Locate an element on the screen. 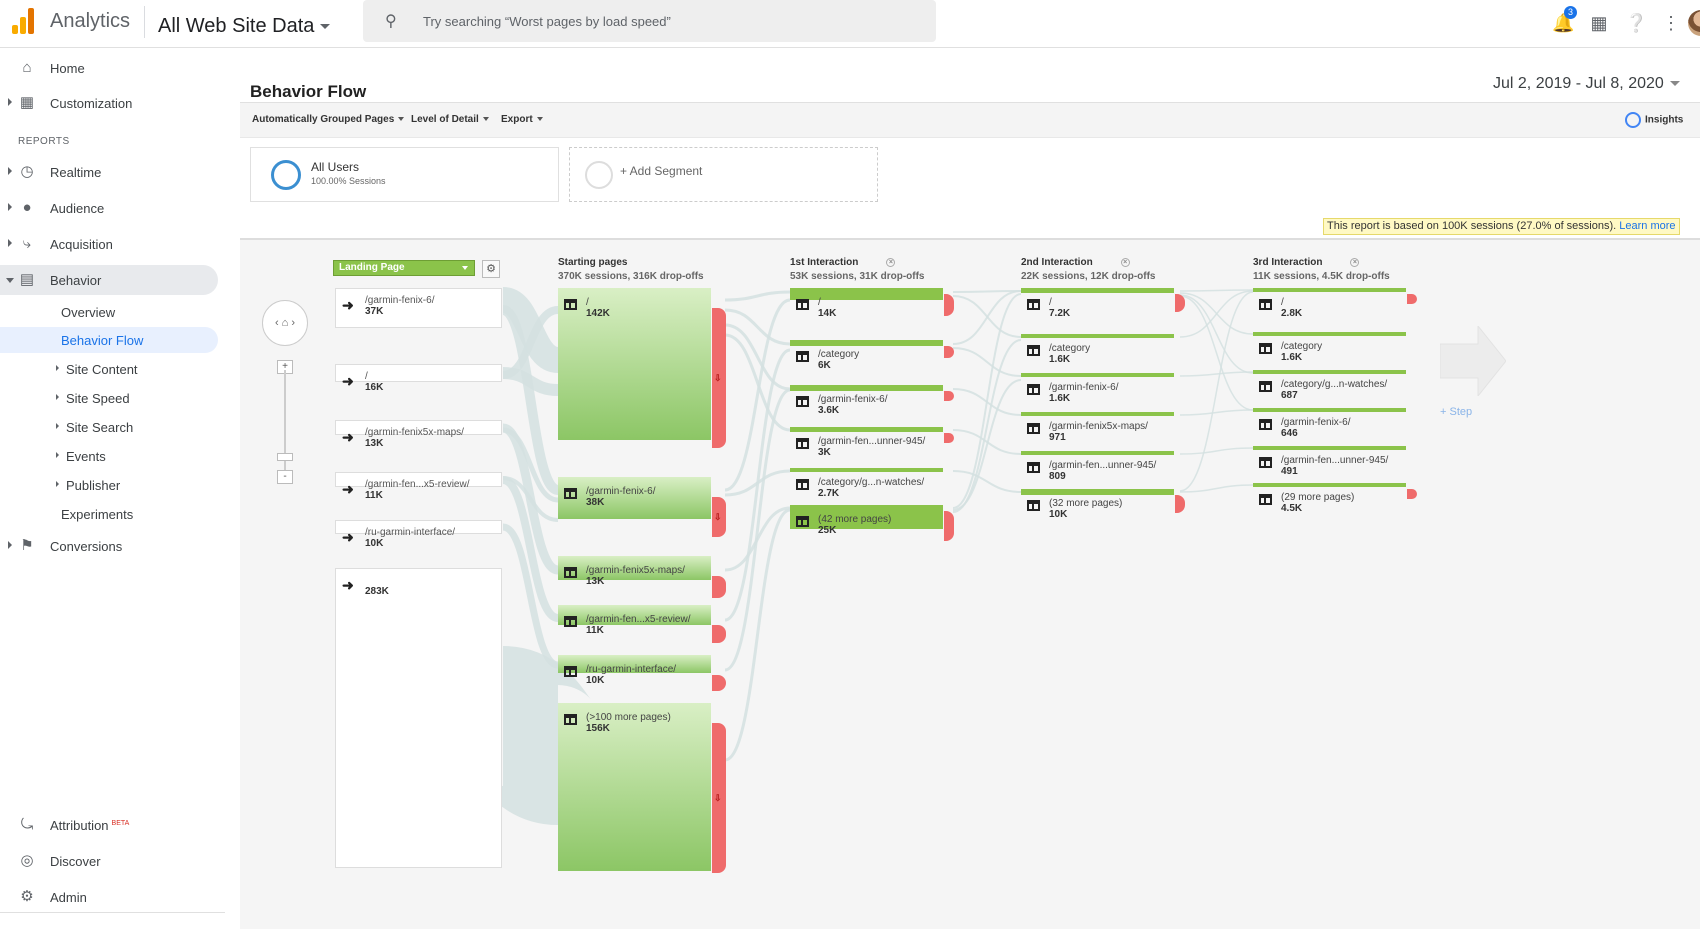  page-node: (>100 more pages) 156K is located at coordinates (634, 787).